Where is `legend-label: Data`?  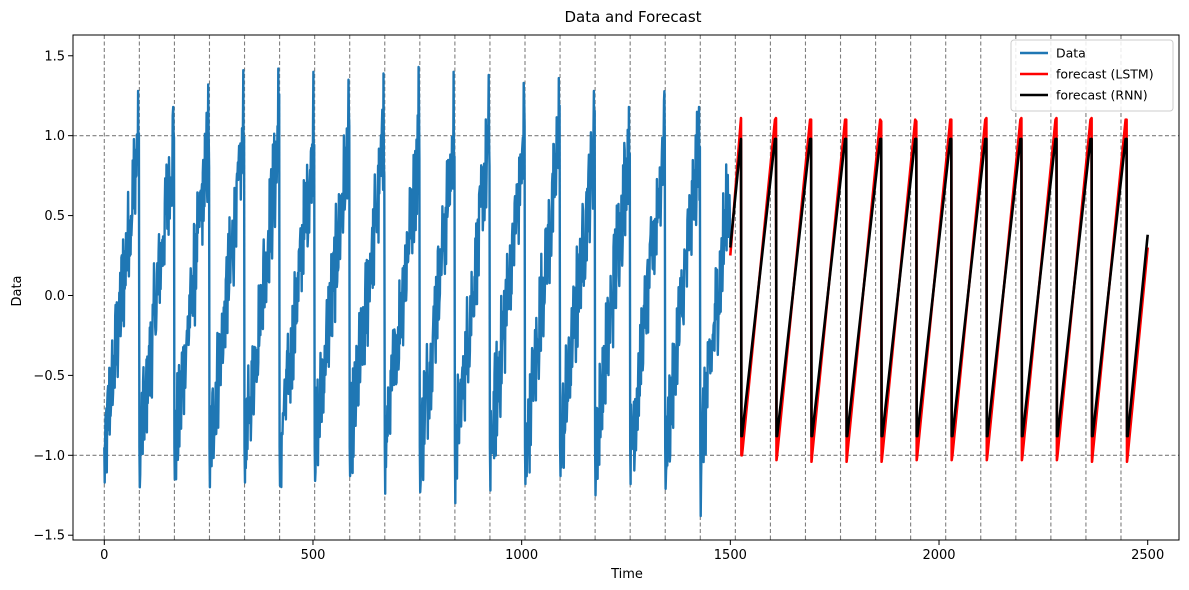 legend-label: Data is located at coordinates (1071, 53).